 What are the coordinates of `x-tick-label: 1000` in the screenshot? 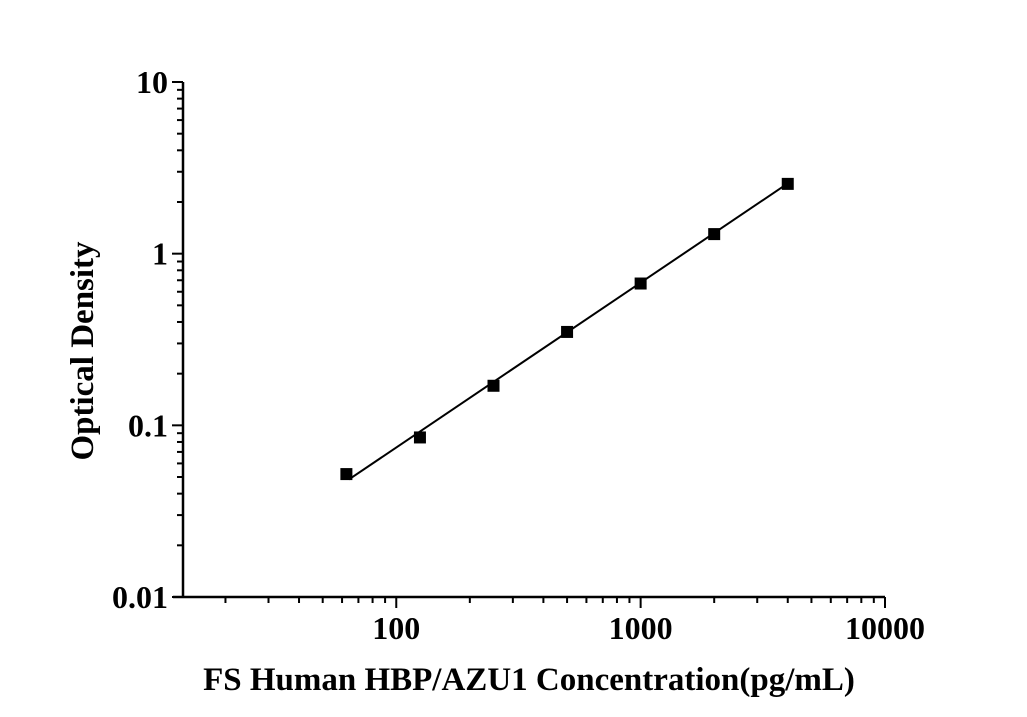 It's located at (641, 628).